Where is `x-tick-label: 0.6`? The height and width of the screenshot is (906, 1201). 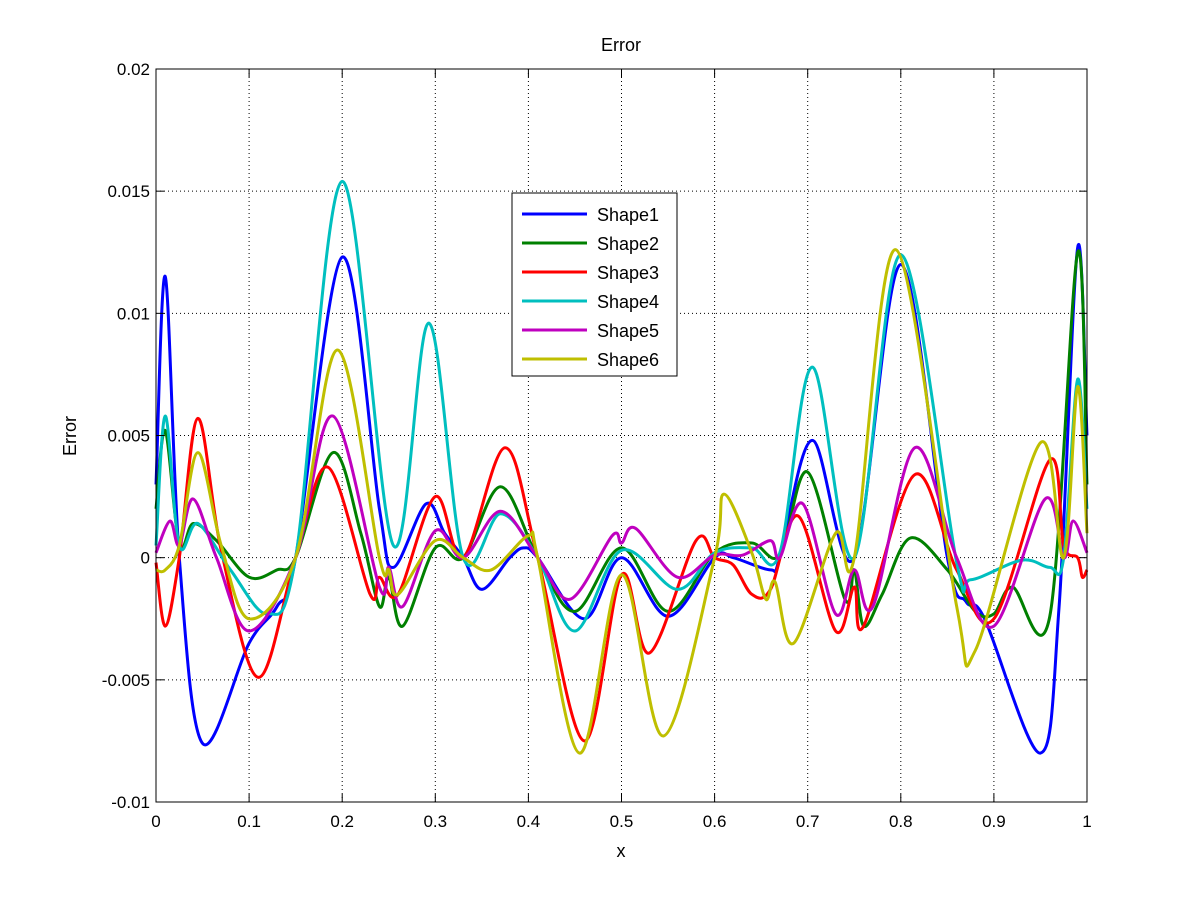 x-tick-label: 0.6 is located at coordinates (715, 821).